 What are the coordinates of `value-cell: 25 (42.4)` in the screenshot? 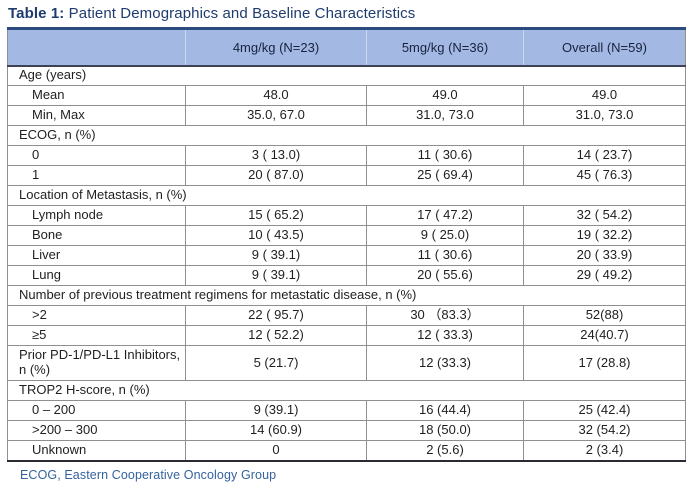 It's located at (604, 410).